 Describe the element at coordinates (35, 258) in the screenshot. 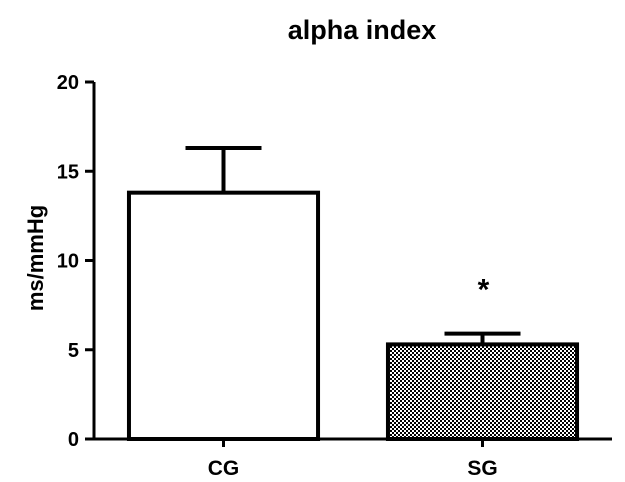

I see `y-axis-label: ms/mmHg` at that location.